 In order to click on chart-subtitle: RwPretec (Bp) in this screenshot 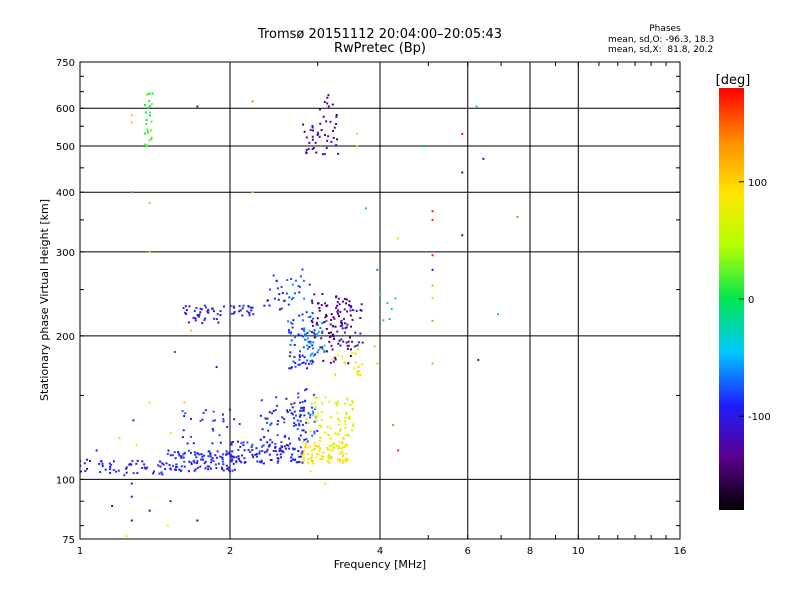, I will do `click(380, 48)`.